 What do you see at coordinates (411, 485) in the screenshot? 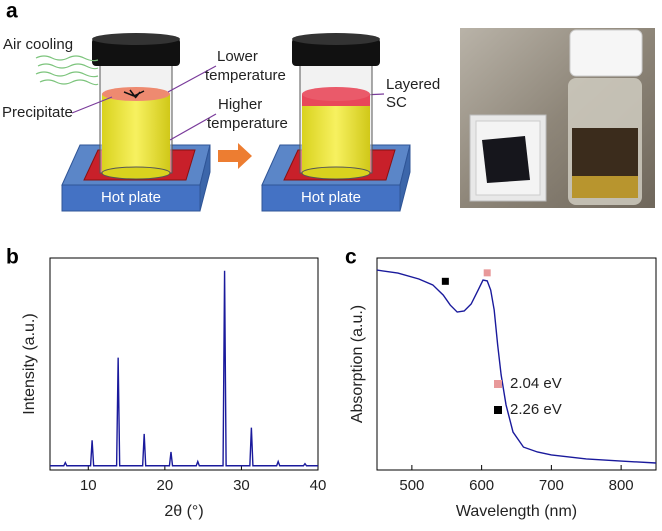
I see `x-tick-label: 500` at bounding box center [411, 485].